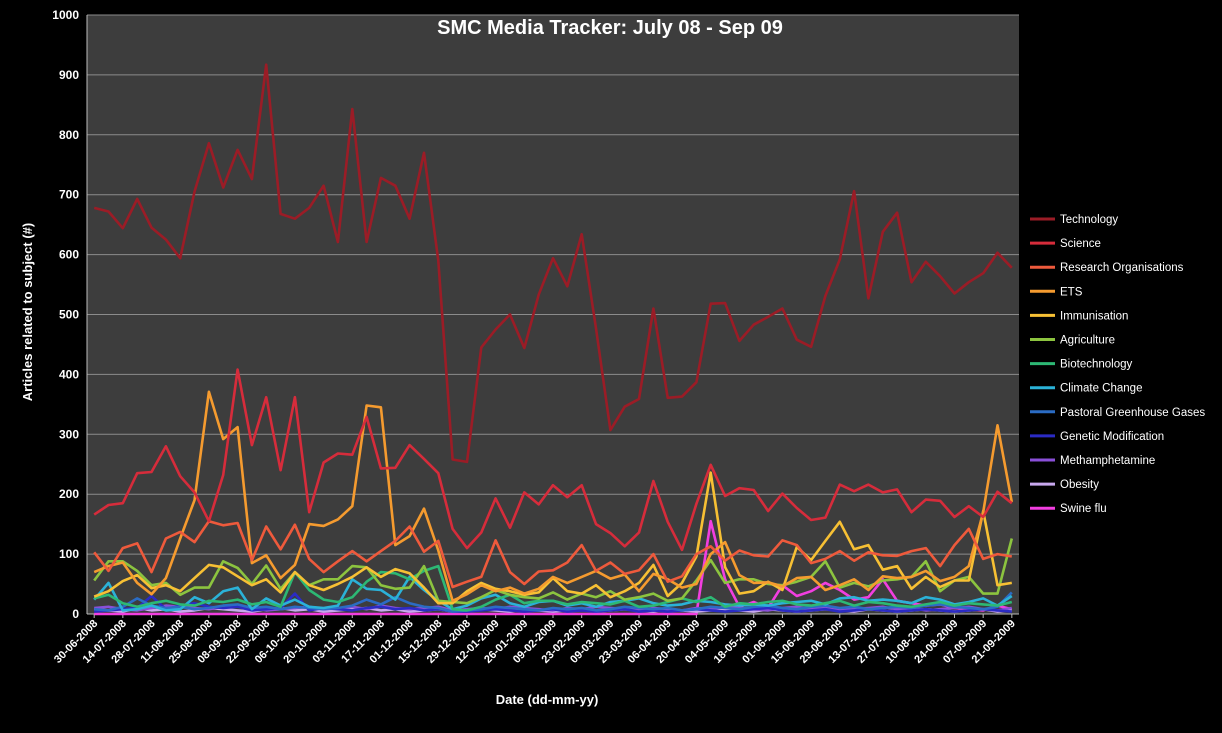  What do you see at coordinates (75, 614) in the screenshot?
I see `y-tick-label: 0` at bounding box center [75, 614].